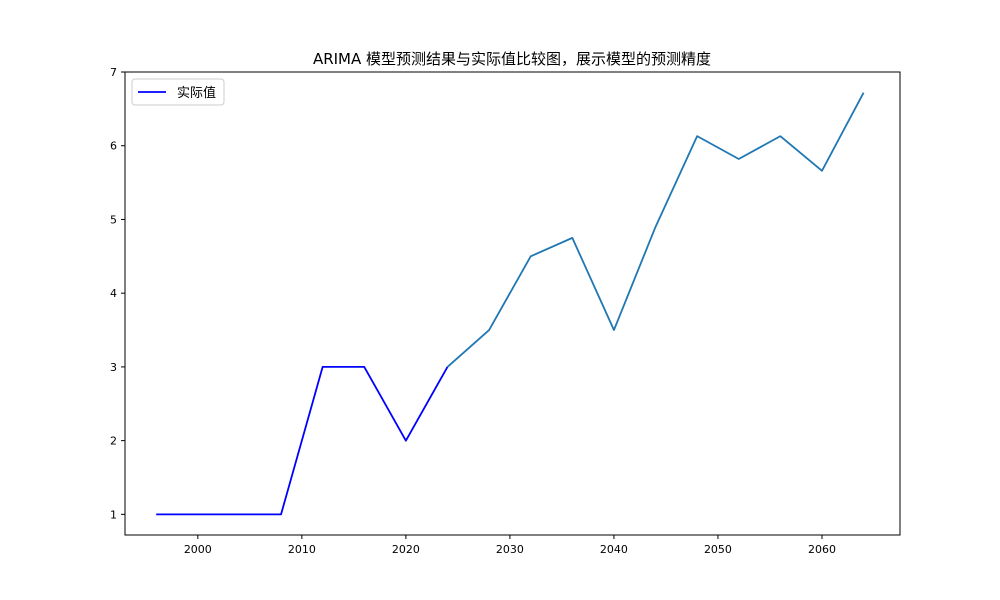 This screenshot has width=1000, height=600. Describe the element at coordinates (196, 93) in the screenshot. I see `legend-label: 实际值` at that location.